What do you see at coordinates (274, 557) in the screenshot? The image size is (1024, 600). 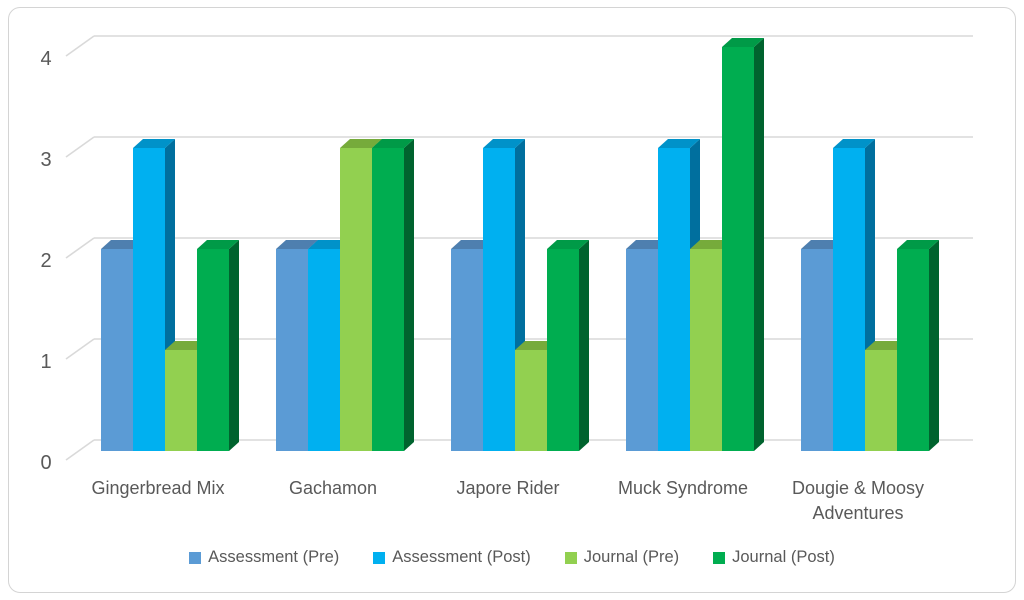 I see `legend-label: Assessment (Pre)` at bounding box center [274, 557].